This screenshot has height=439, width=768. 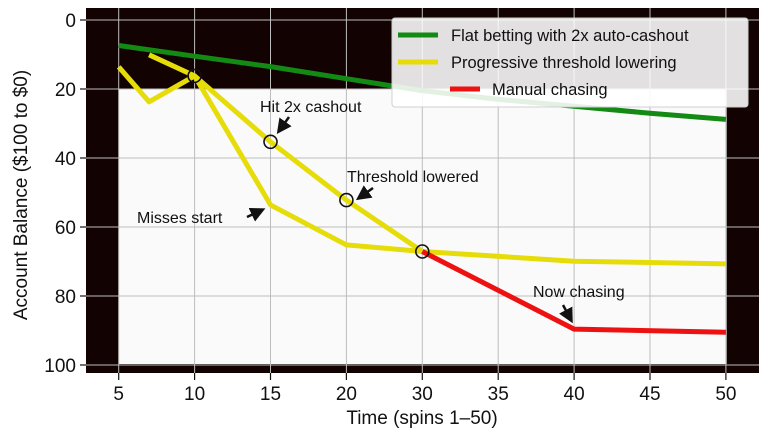 What do you see at coordinates (346, 394) in the screenshot?
I see `x-tick-label: 20` at bounding box center [346, 394].